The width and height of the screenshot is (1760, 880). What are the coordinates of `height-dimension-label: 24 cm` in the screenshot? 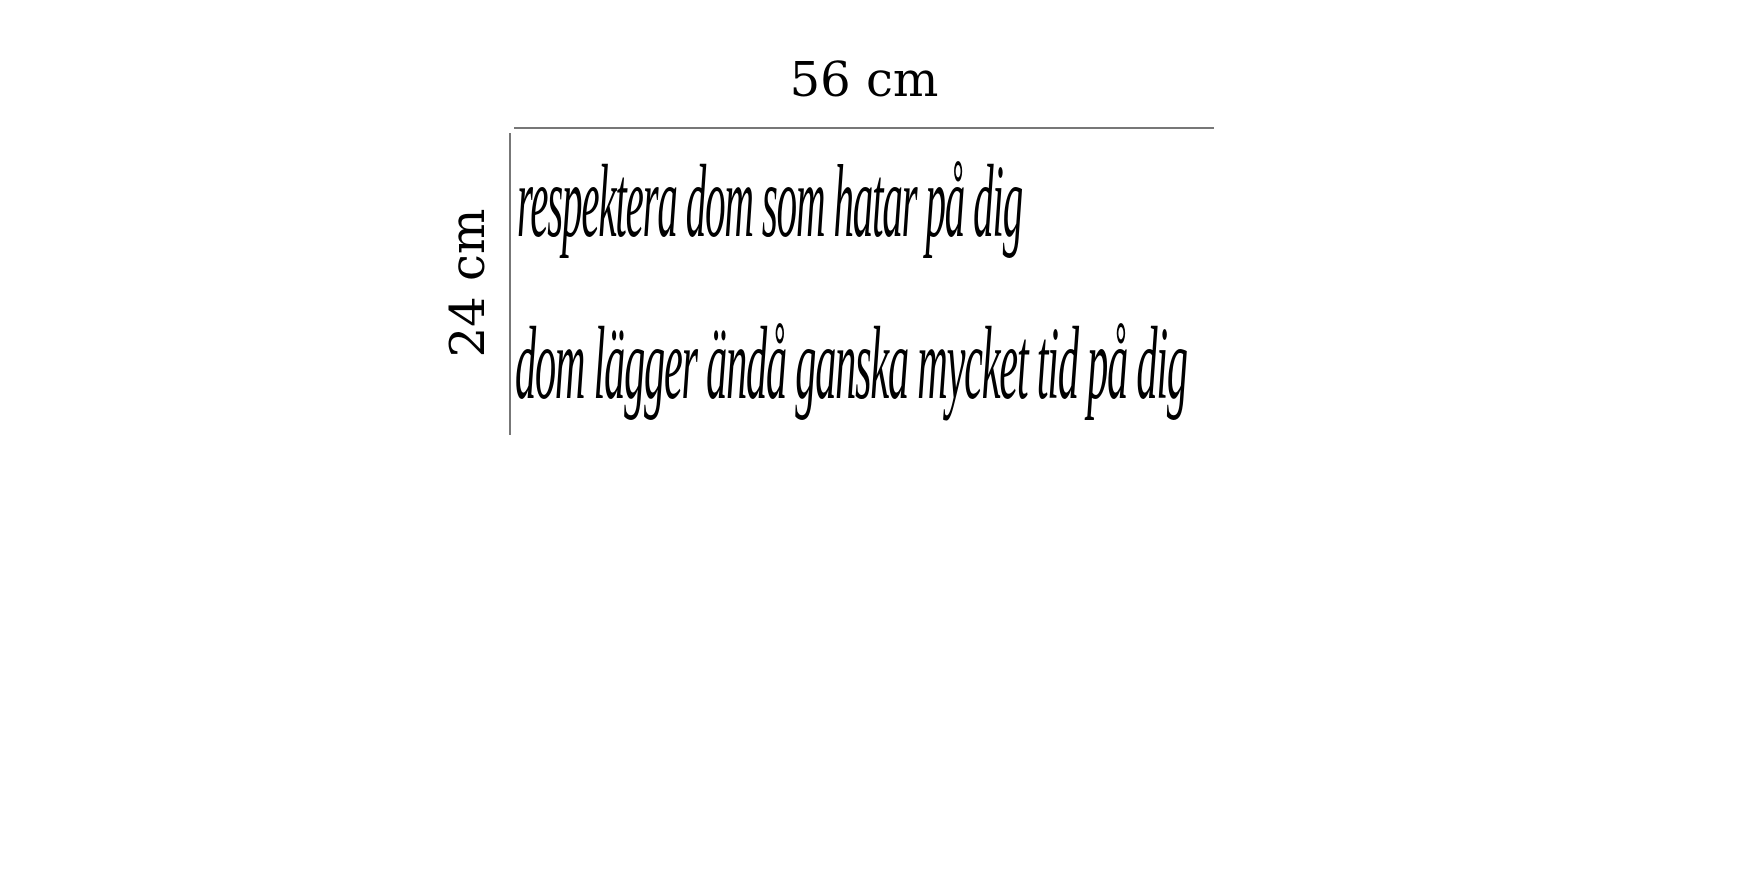 It's located at (468, 283).